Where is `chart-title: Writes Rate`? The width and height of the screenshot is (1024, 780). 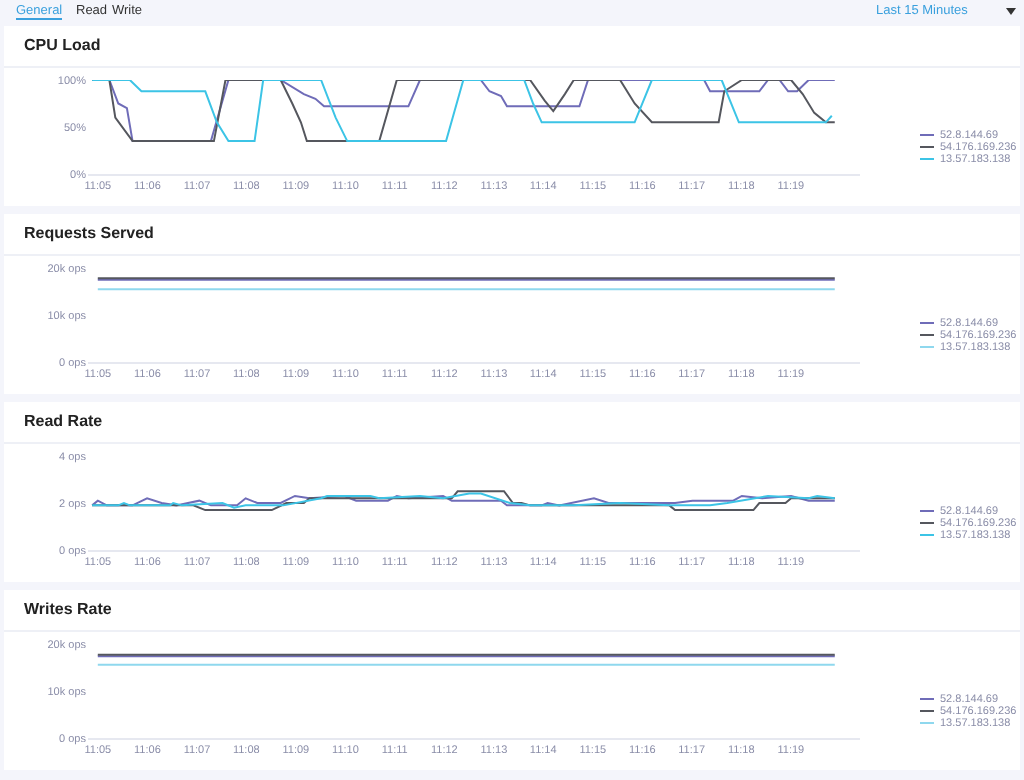
chart-title: Writes Rate is located at coordinates (512, 611).